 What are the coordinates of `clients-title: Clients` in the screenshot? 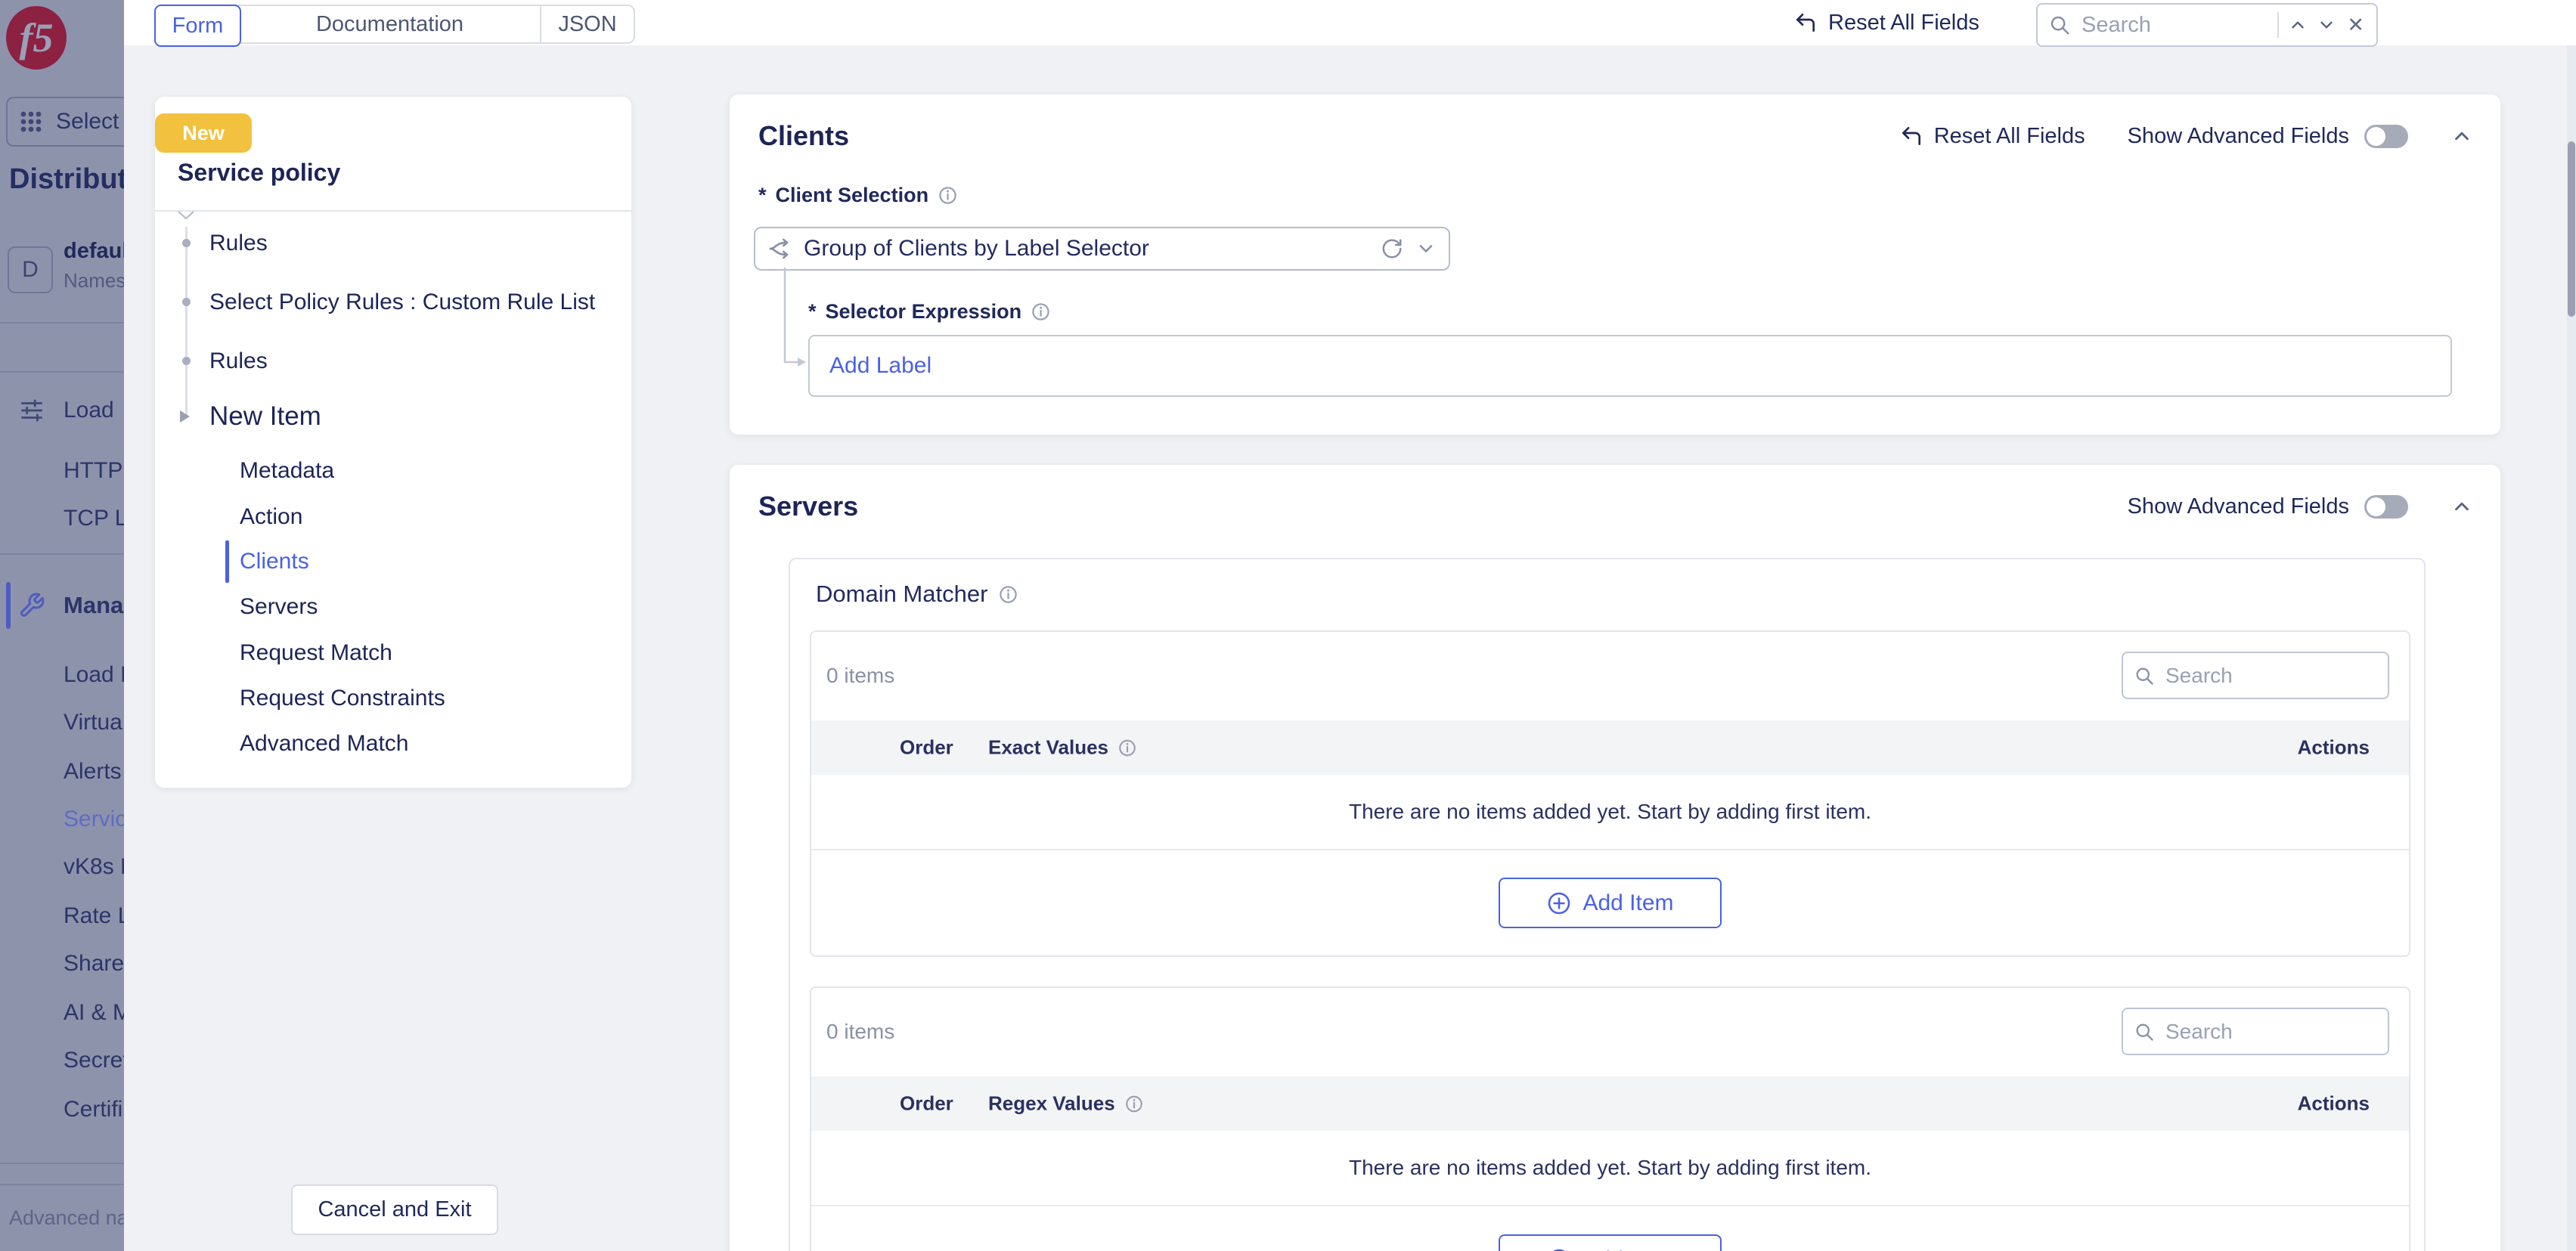 It's located at (804, 135).